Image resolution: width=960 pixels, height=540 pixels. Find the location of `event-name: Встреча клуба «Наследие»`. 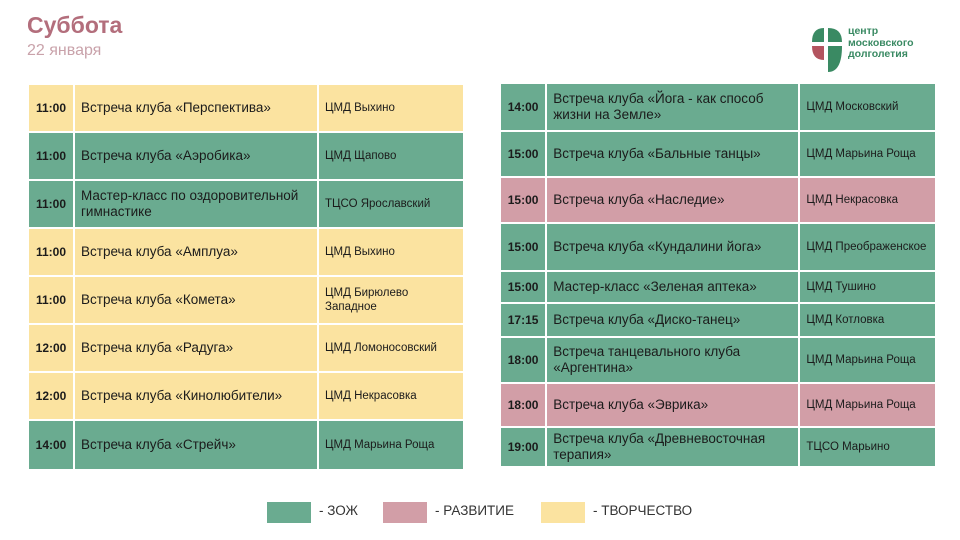

event-name: Встреча клуба «Наследие» is located at coordinates (673, 200).